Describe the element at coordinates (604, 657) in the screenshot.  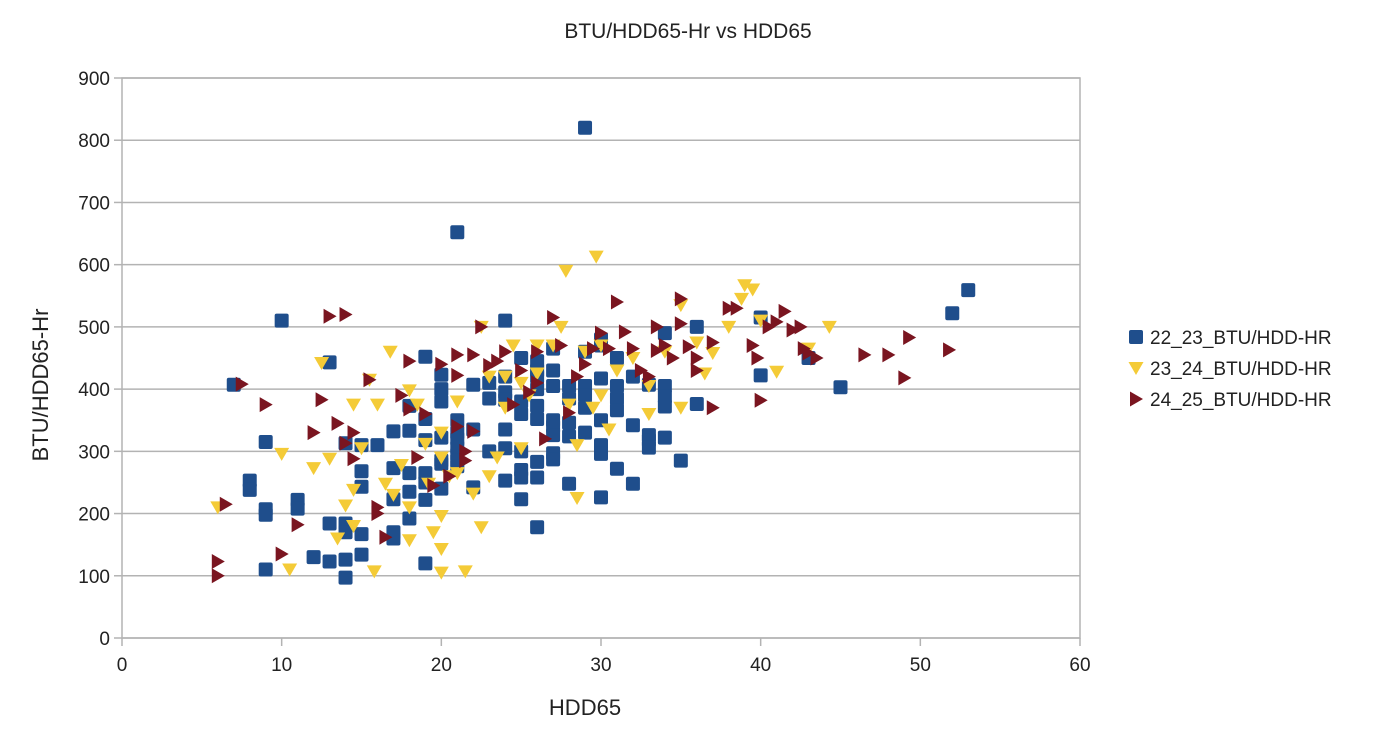
I see `x-axis-ticks: 0 10 20 30 40 50 60` at that location.